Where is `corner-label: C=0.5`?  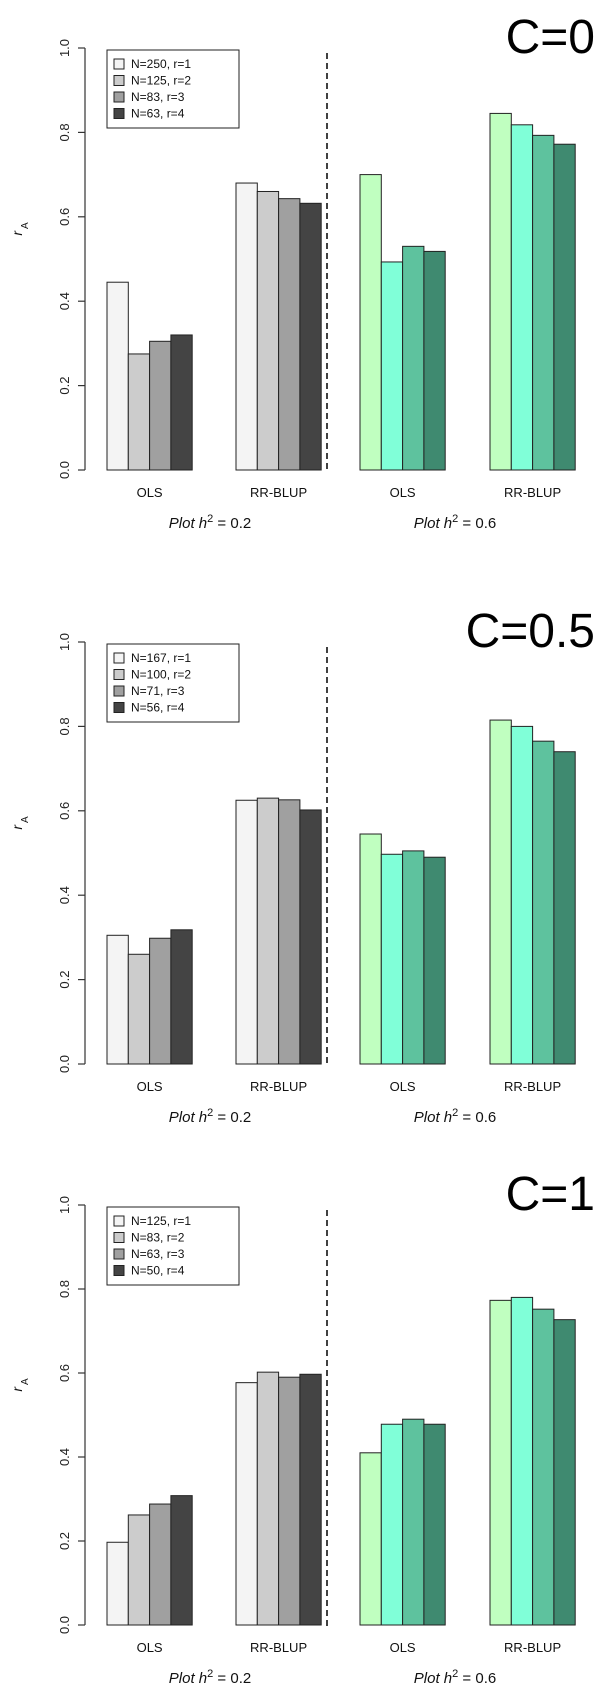
corner-label: C=0.5 is located at coordinates (530, 631).